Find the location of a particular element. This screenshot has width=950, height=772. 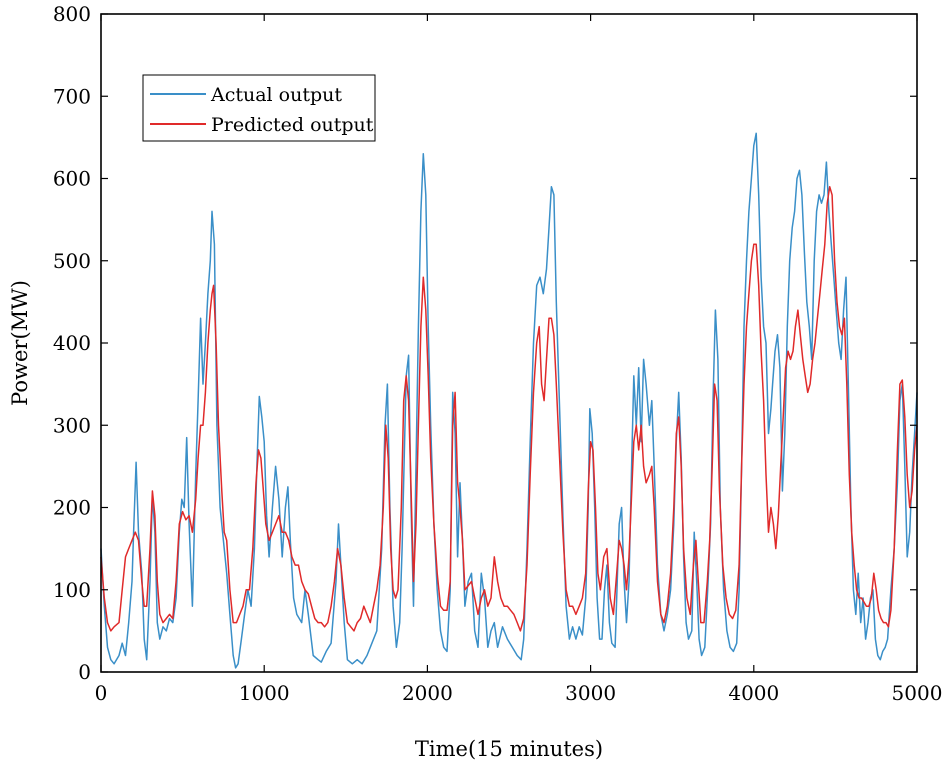

y-tick-label: 700 is located at coordinates (72, 96).